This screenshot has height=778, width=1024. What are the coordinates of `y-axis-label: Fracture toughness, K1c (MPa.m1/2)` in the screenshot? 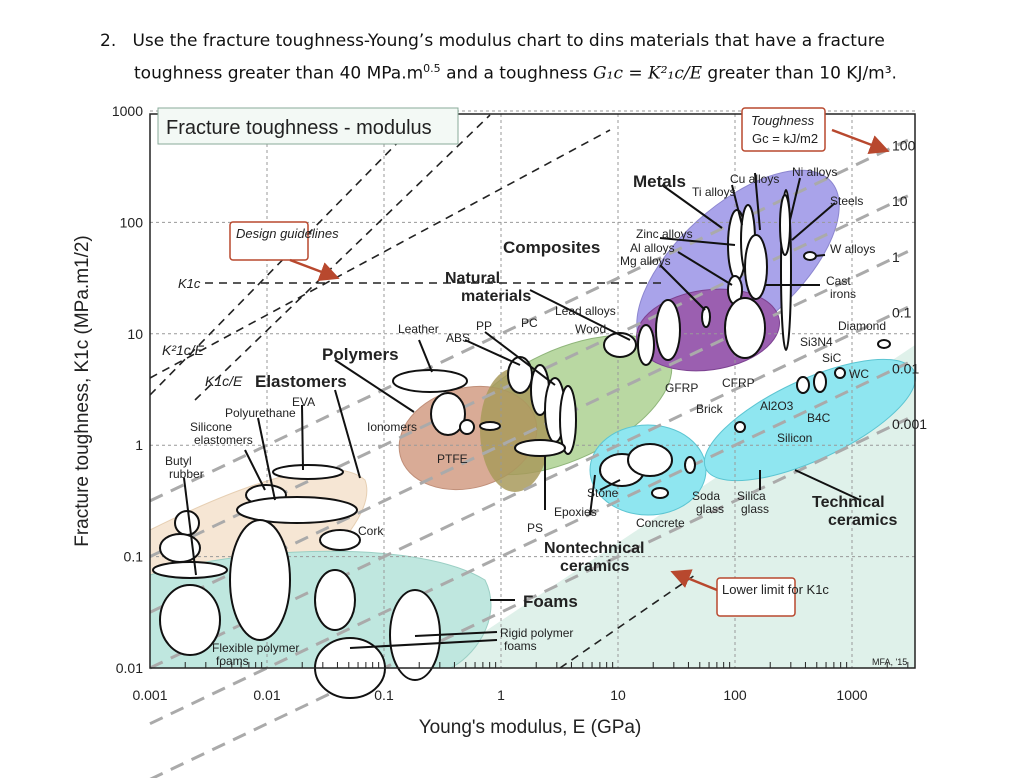 It's located at (82, 391).